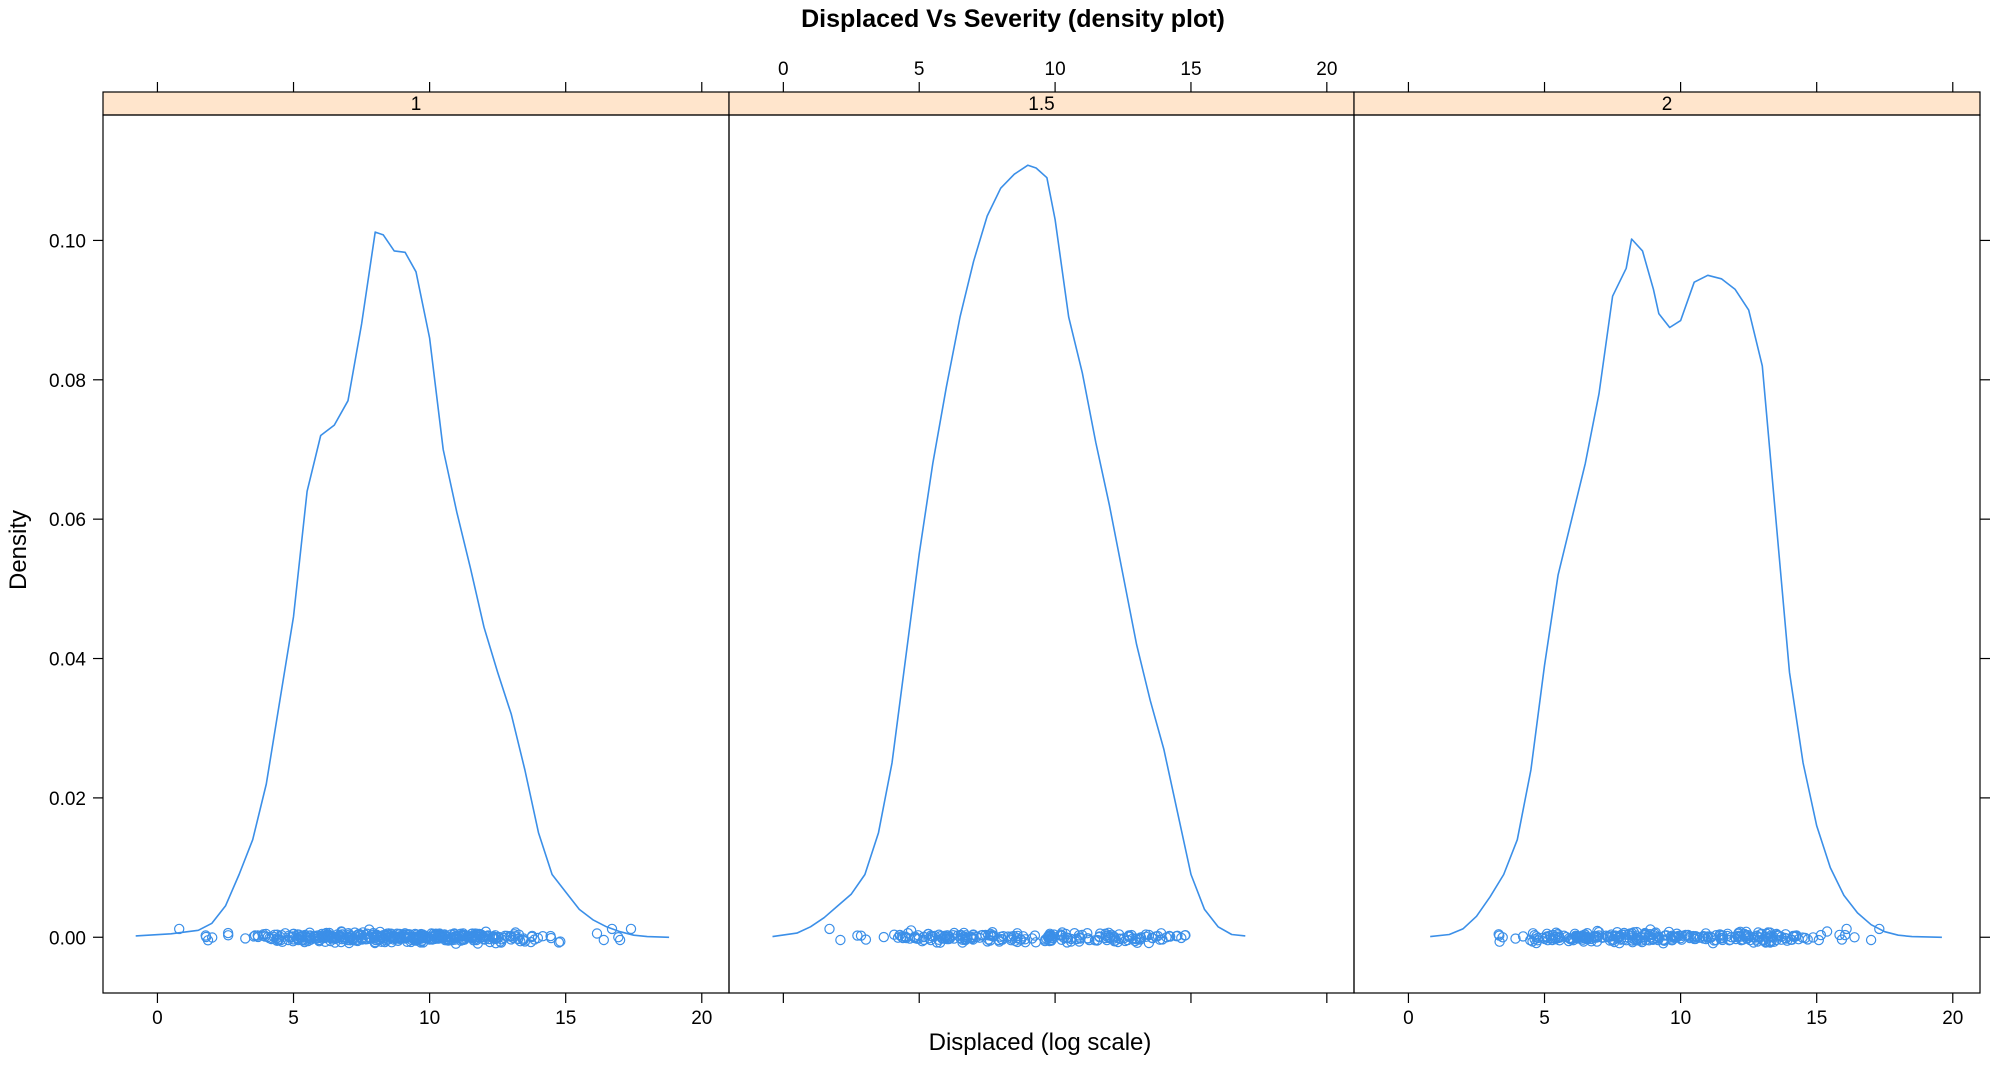 Image resolution: width=1999 pixels, height=1066 pixels. I want to click on x-axis-label: Displaced (log scale), so click(1040, 1042).